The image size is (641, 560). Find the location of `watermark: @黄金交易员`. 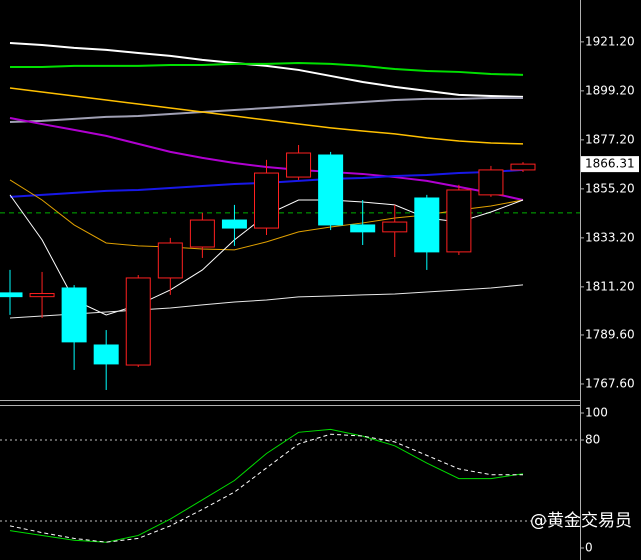

watermark: @黄金交易员 is located at coordinates (581, 521).